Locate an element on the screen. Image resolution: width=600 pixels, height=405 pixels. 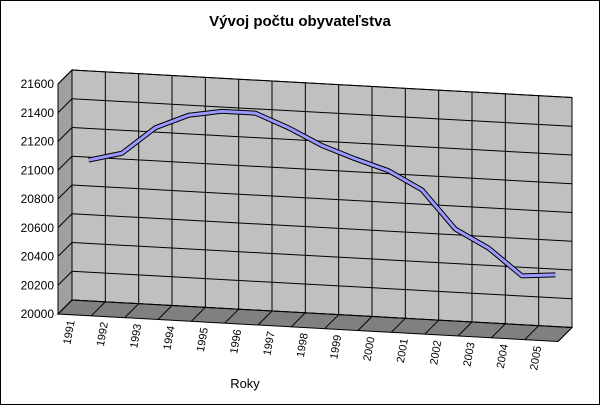
x-tick-label: 2005 is located at coordinates (536, 358).